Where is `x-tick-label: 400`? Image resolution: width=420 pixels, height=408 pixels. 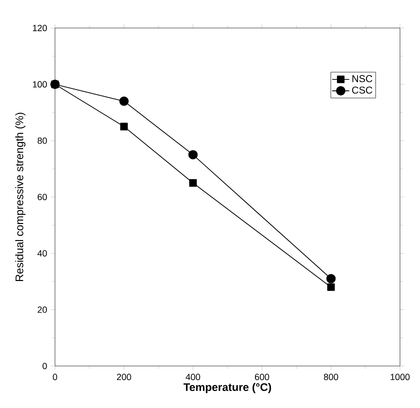 x-tick-label: 400 is located at coordinates (193, 377).